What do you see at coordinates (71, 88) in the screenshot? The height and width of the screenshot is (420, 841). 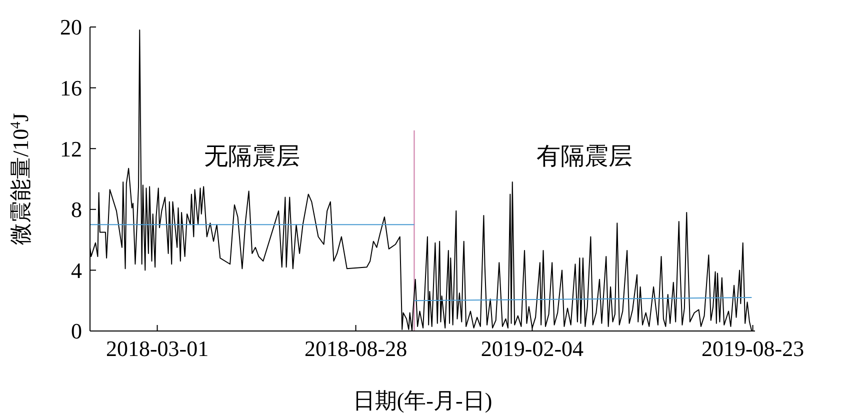 I see `y-tick-label: 16` at bounding box center [71, 88].